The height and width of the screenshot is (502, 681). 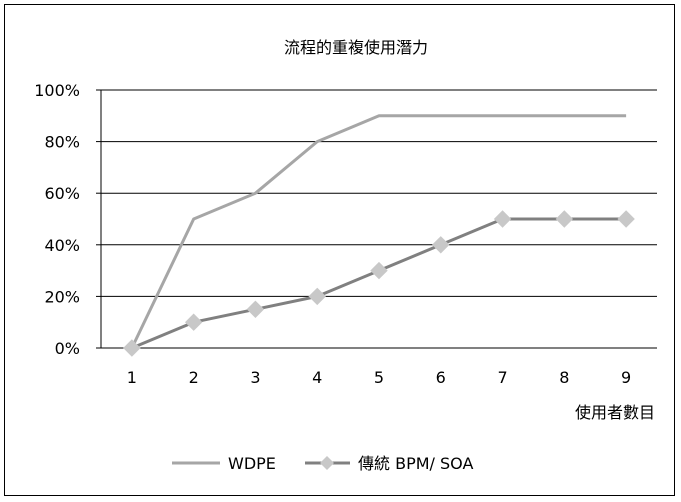 What do you see at coordinates (615, 412) in the screenshot?
I see `x-axis-title: 使用者數目` at bounding box center [615, 412].